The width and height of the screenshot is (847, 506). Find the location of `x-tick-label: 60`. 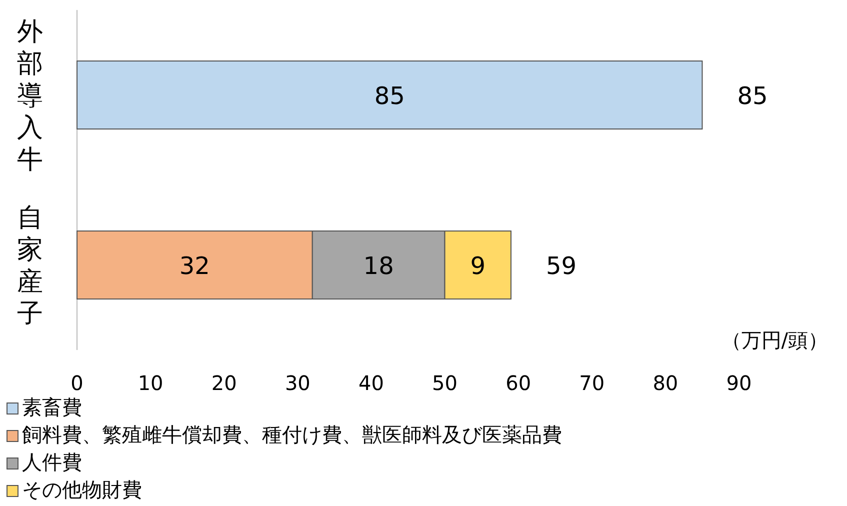

x-tick-label: 60 is located at coordinates (519, 383).